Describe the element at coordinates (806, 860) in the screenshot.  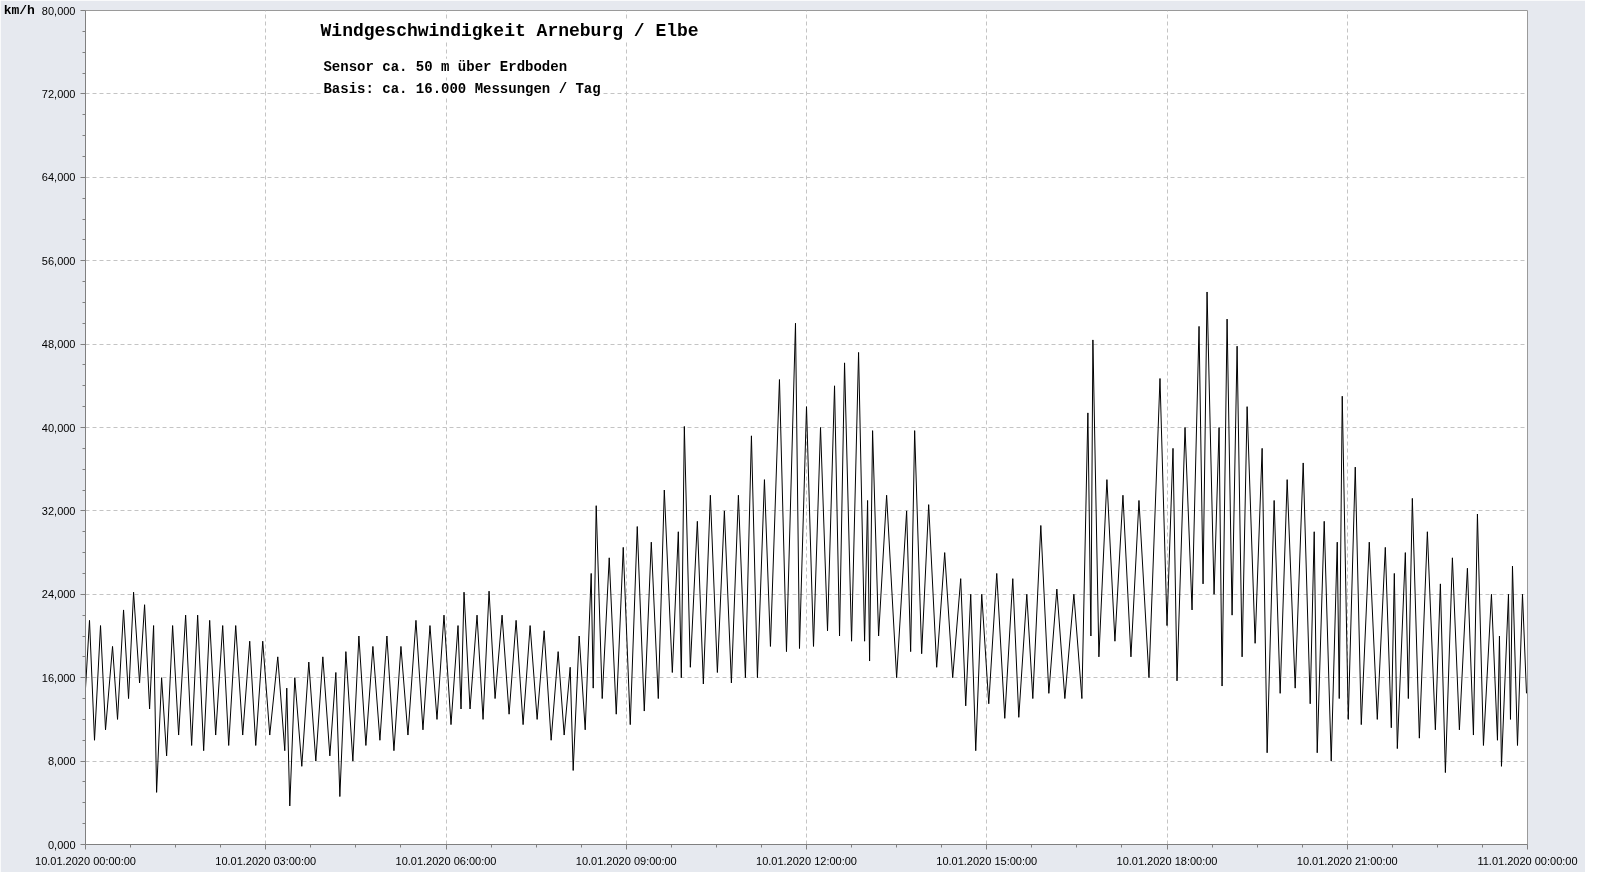
I see `x-tick-label: 10.01.2020 12:00:00` at that location.